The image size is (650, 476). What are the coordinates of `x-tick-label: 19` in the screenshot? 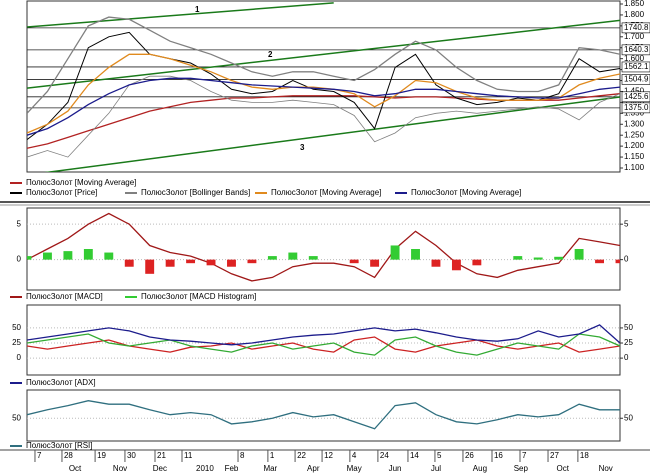 It's located at (101, 455).